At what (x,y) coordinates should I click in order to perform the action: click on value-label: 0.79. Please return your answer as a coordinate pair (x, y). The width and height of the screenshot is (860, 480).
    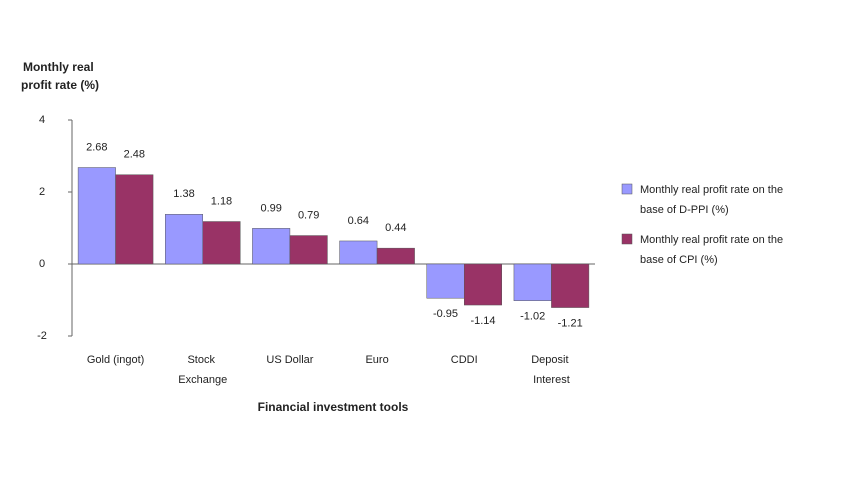
    Looking at the image, I should click on (308, 215).